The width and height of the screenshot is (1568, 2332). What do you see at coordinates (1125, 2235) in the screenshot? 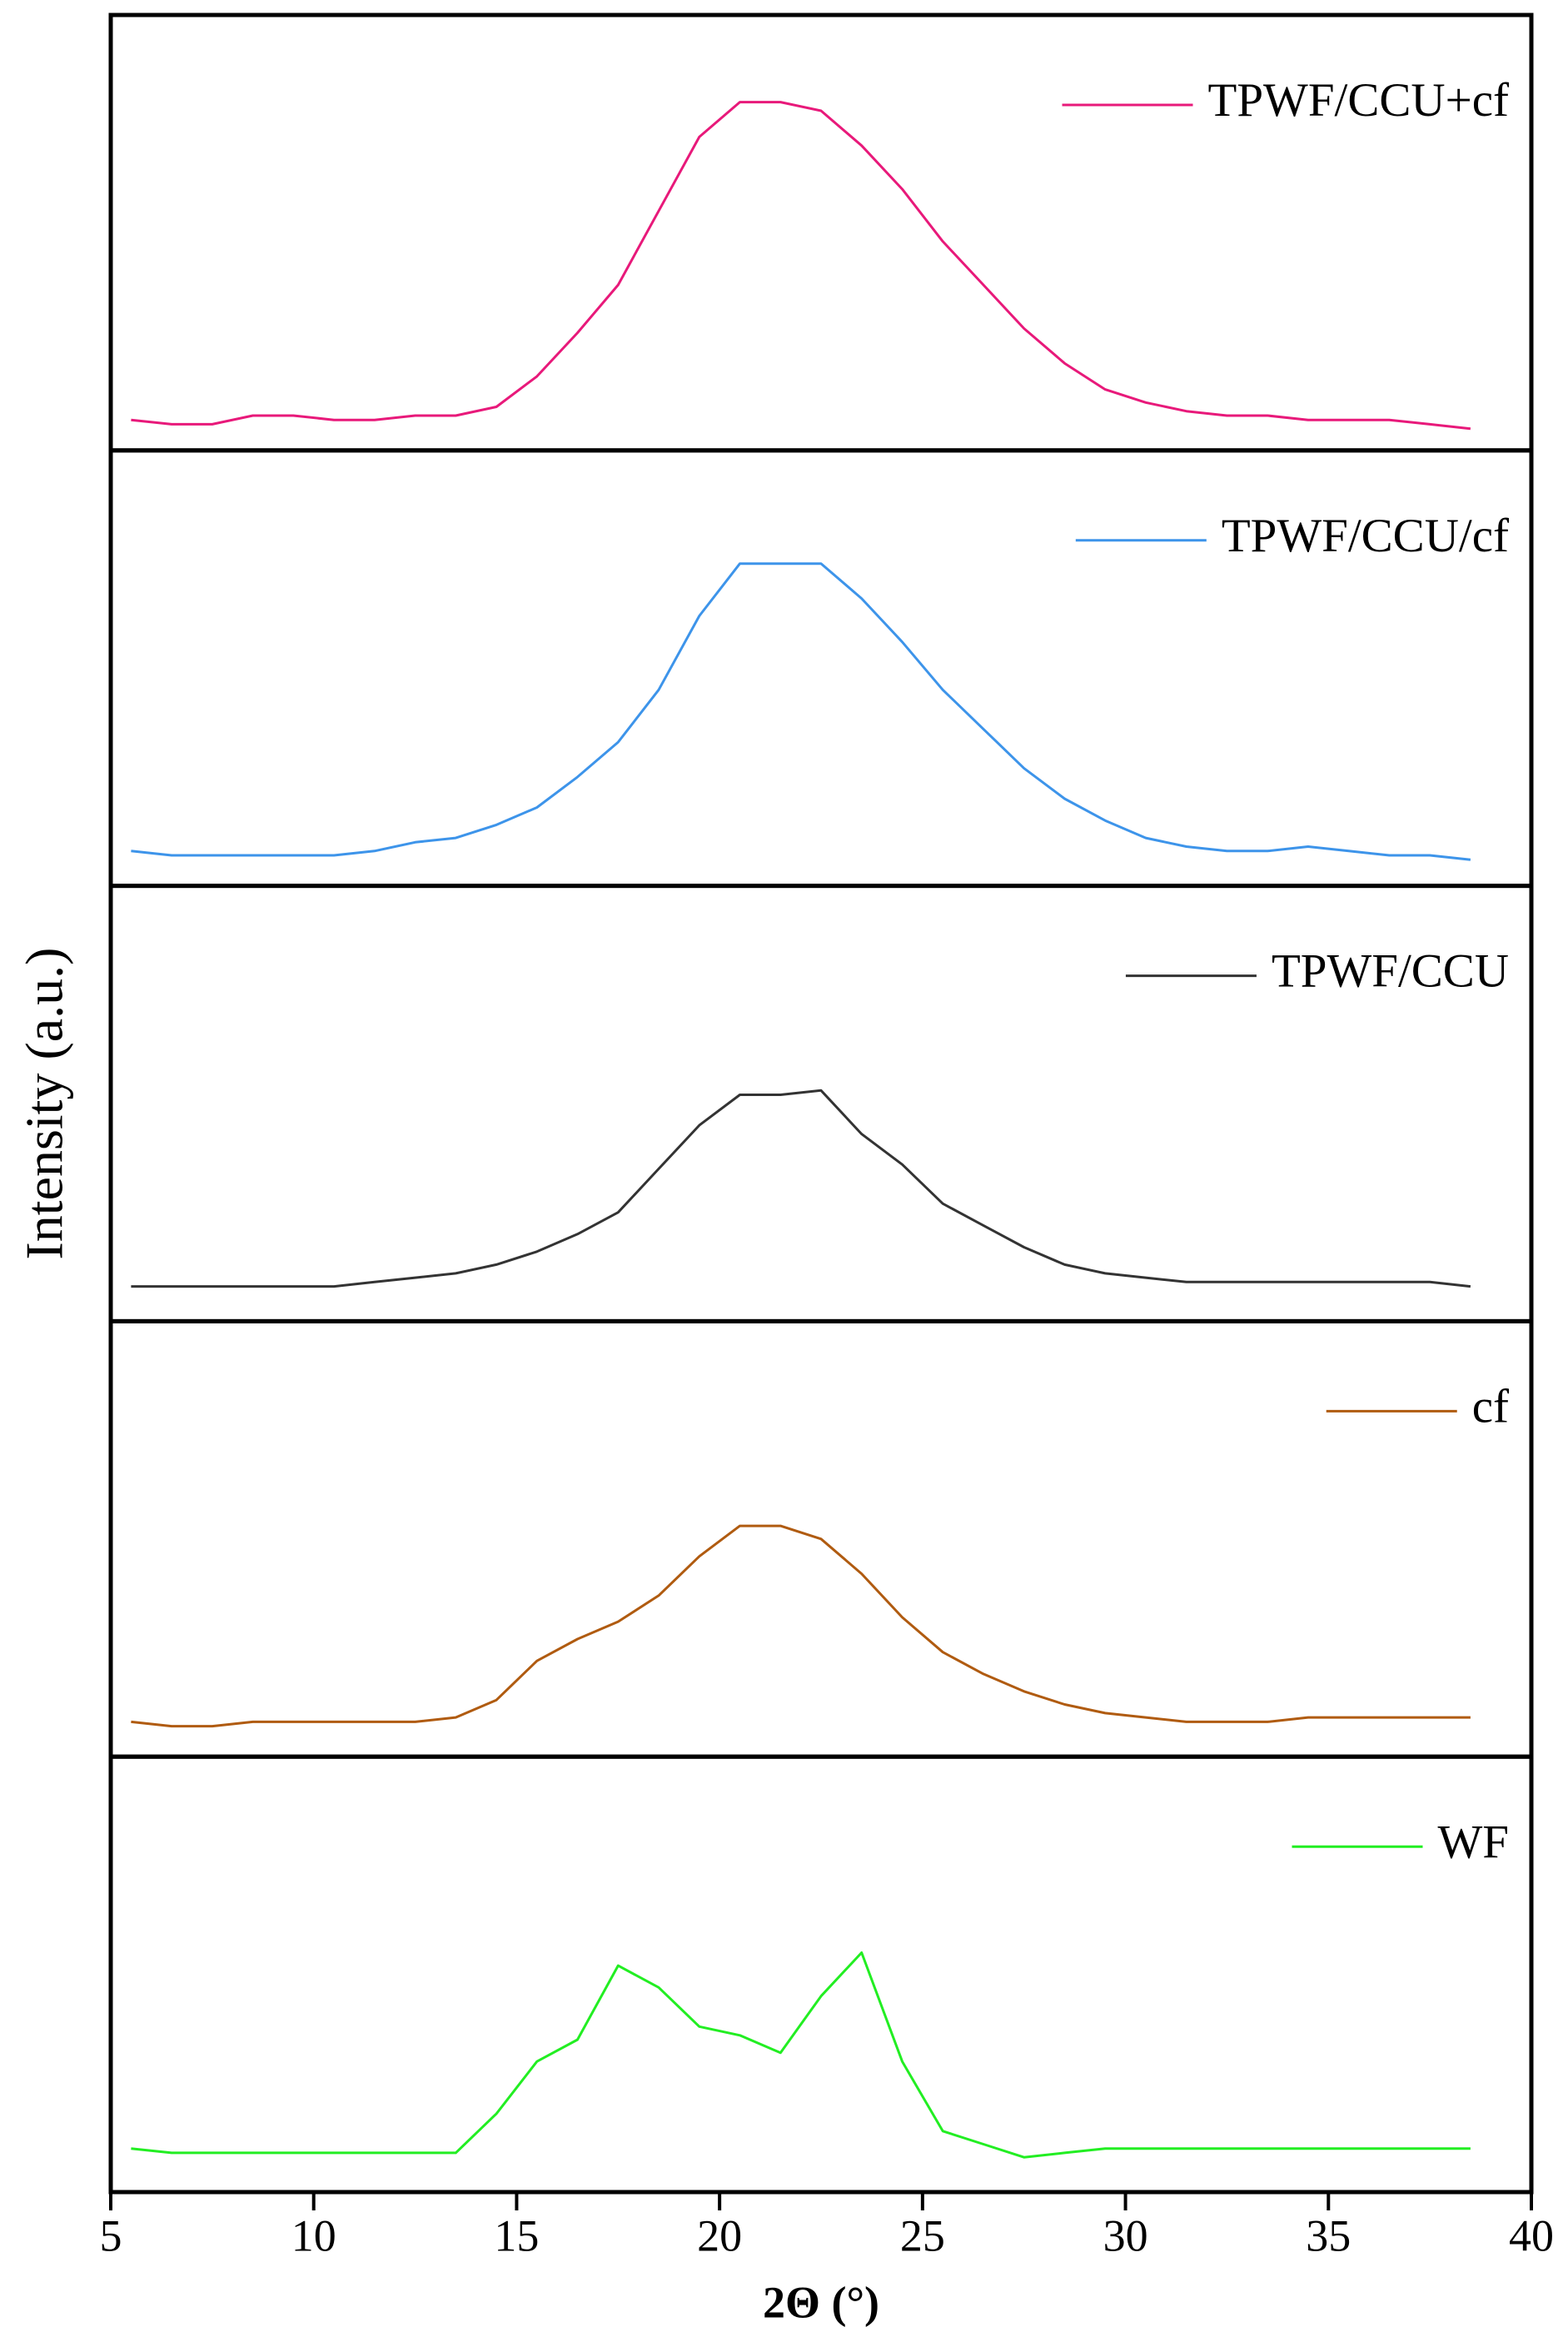
I see `x-tick-label: 30` at bounding box center [1125, 2235].